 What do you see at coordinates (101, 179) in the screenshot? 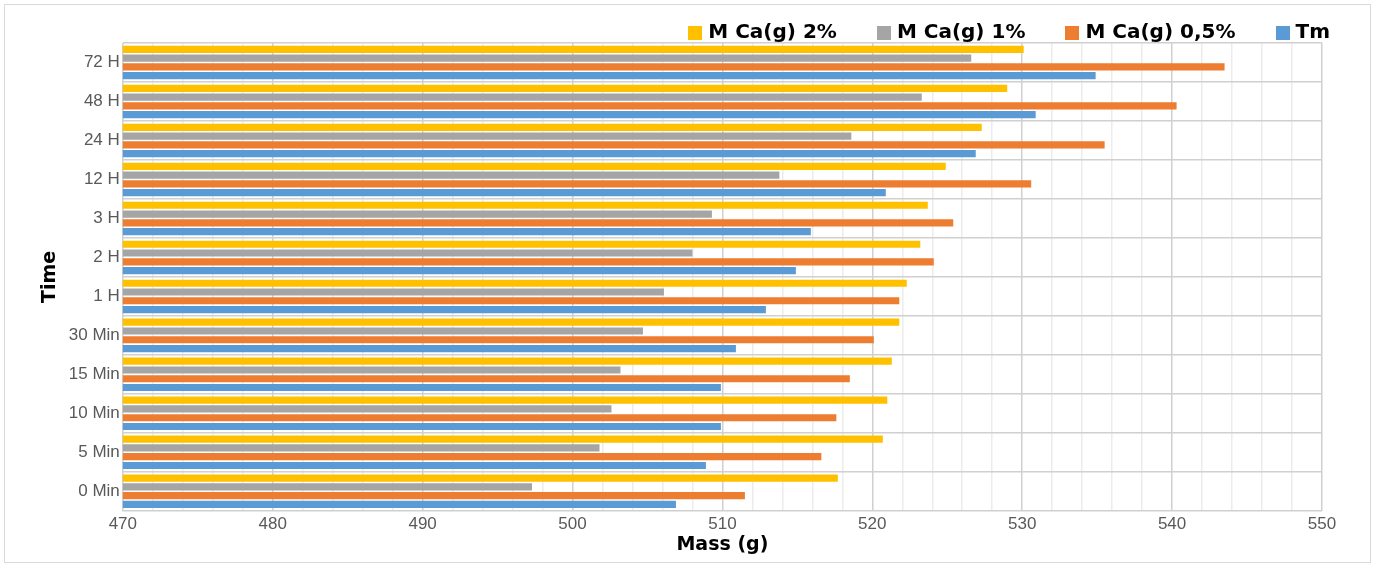
I see `y-tick-label: 12 H` at bounding box center [101, 179].